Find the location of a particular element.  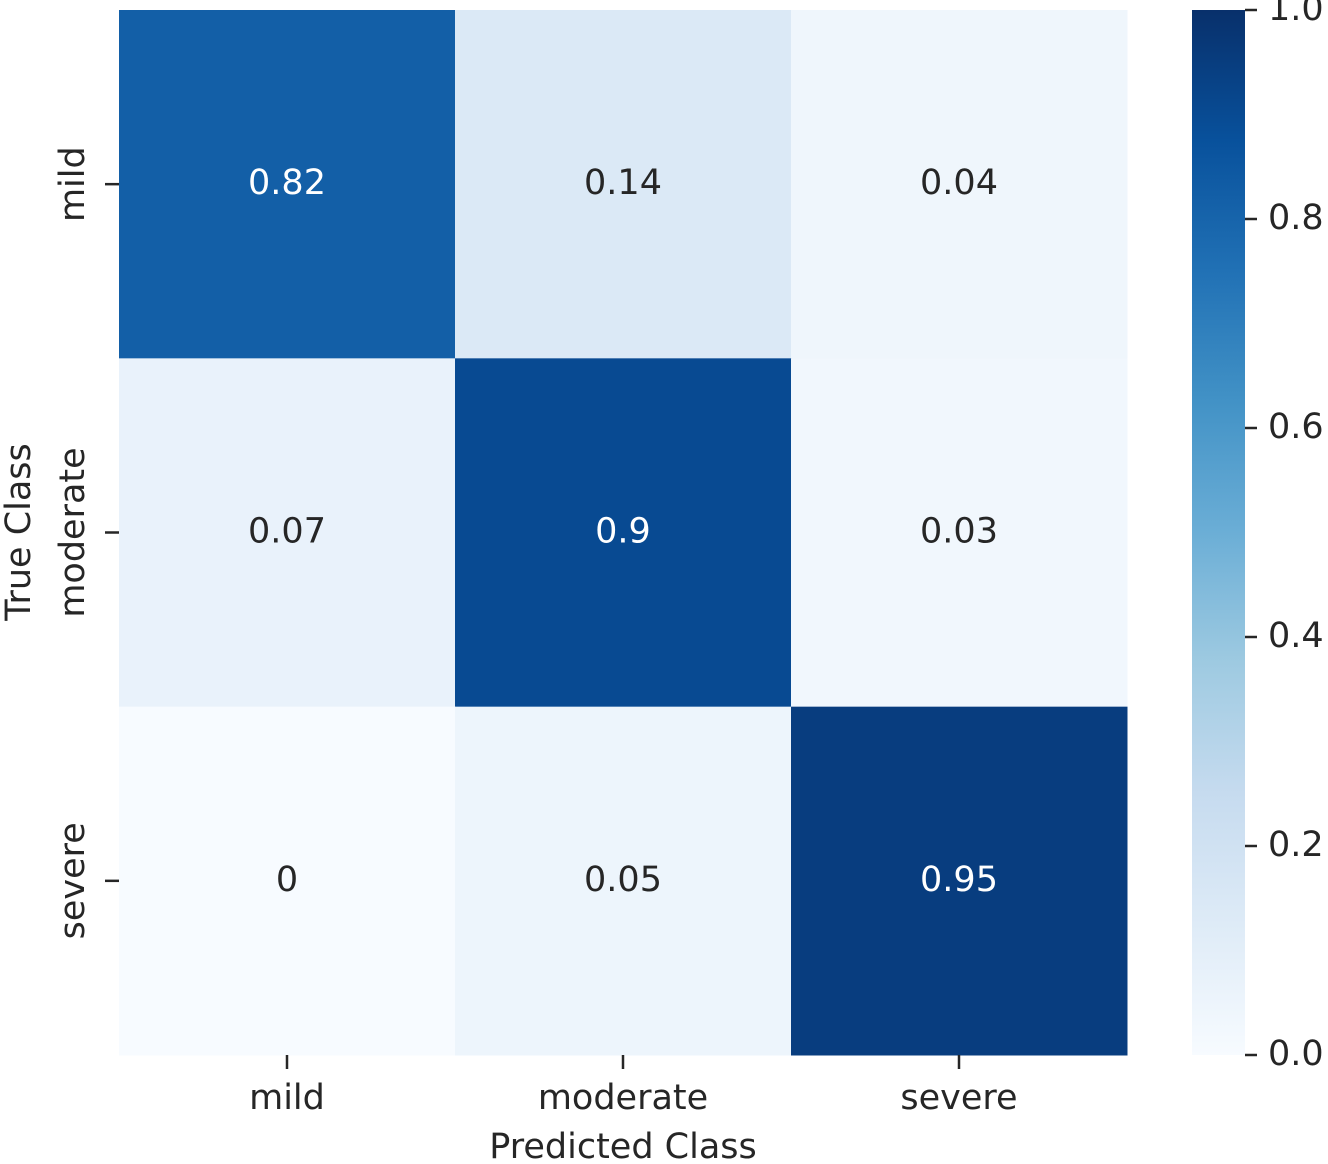

cell-label: 0.07 is located at coordinates (287, 532).